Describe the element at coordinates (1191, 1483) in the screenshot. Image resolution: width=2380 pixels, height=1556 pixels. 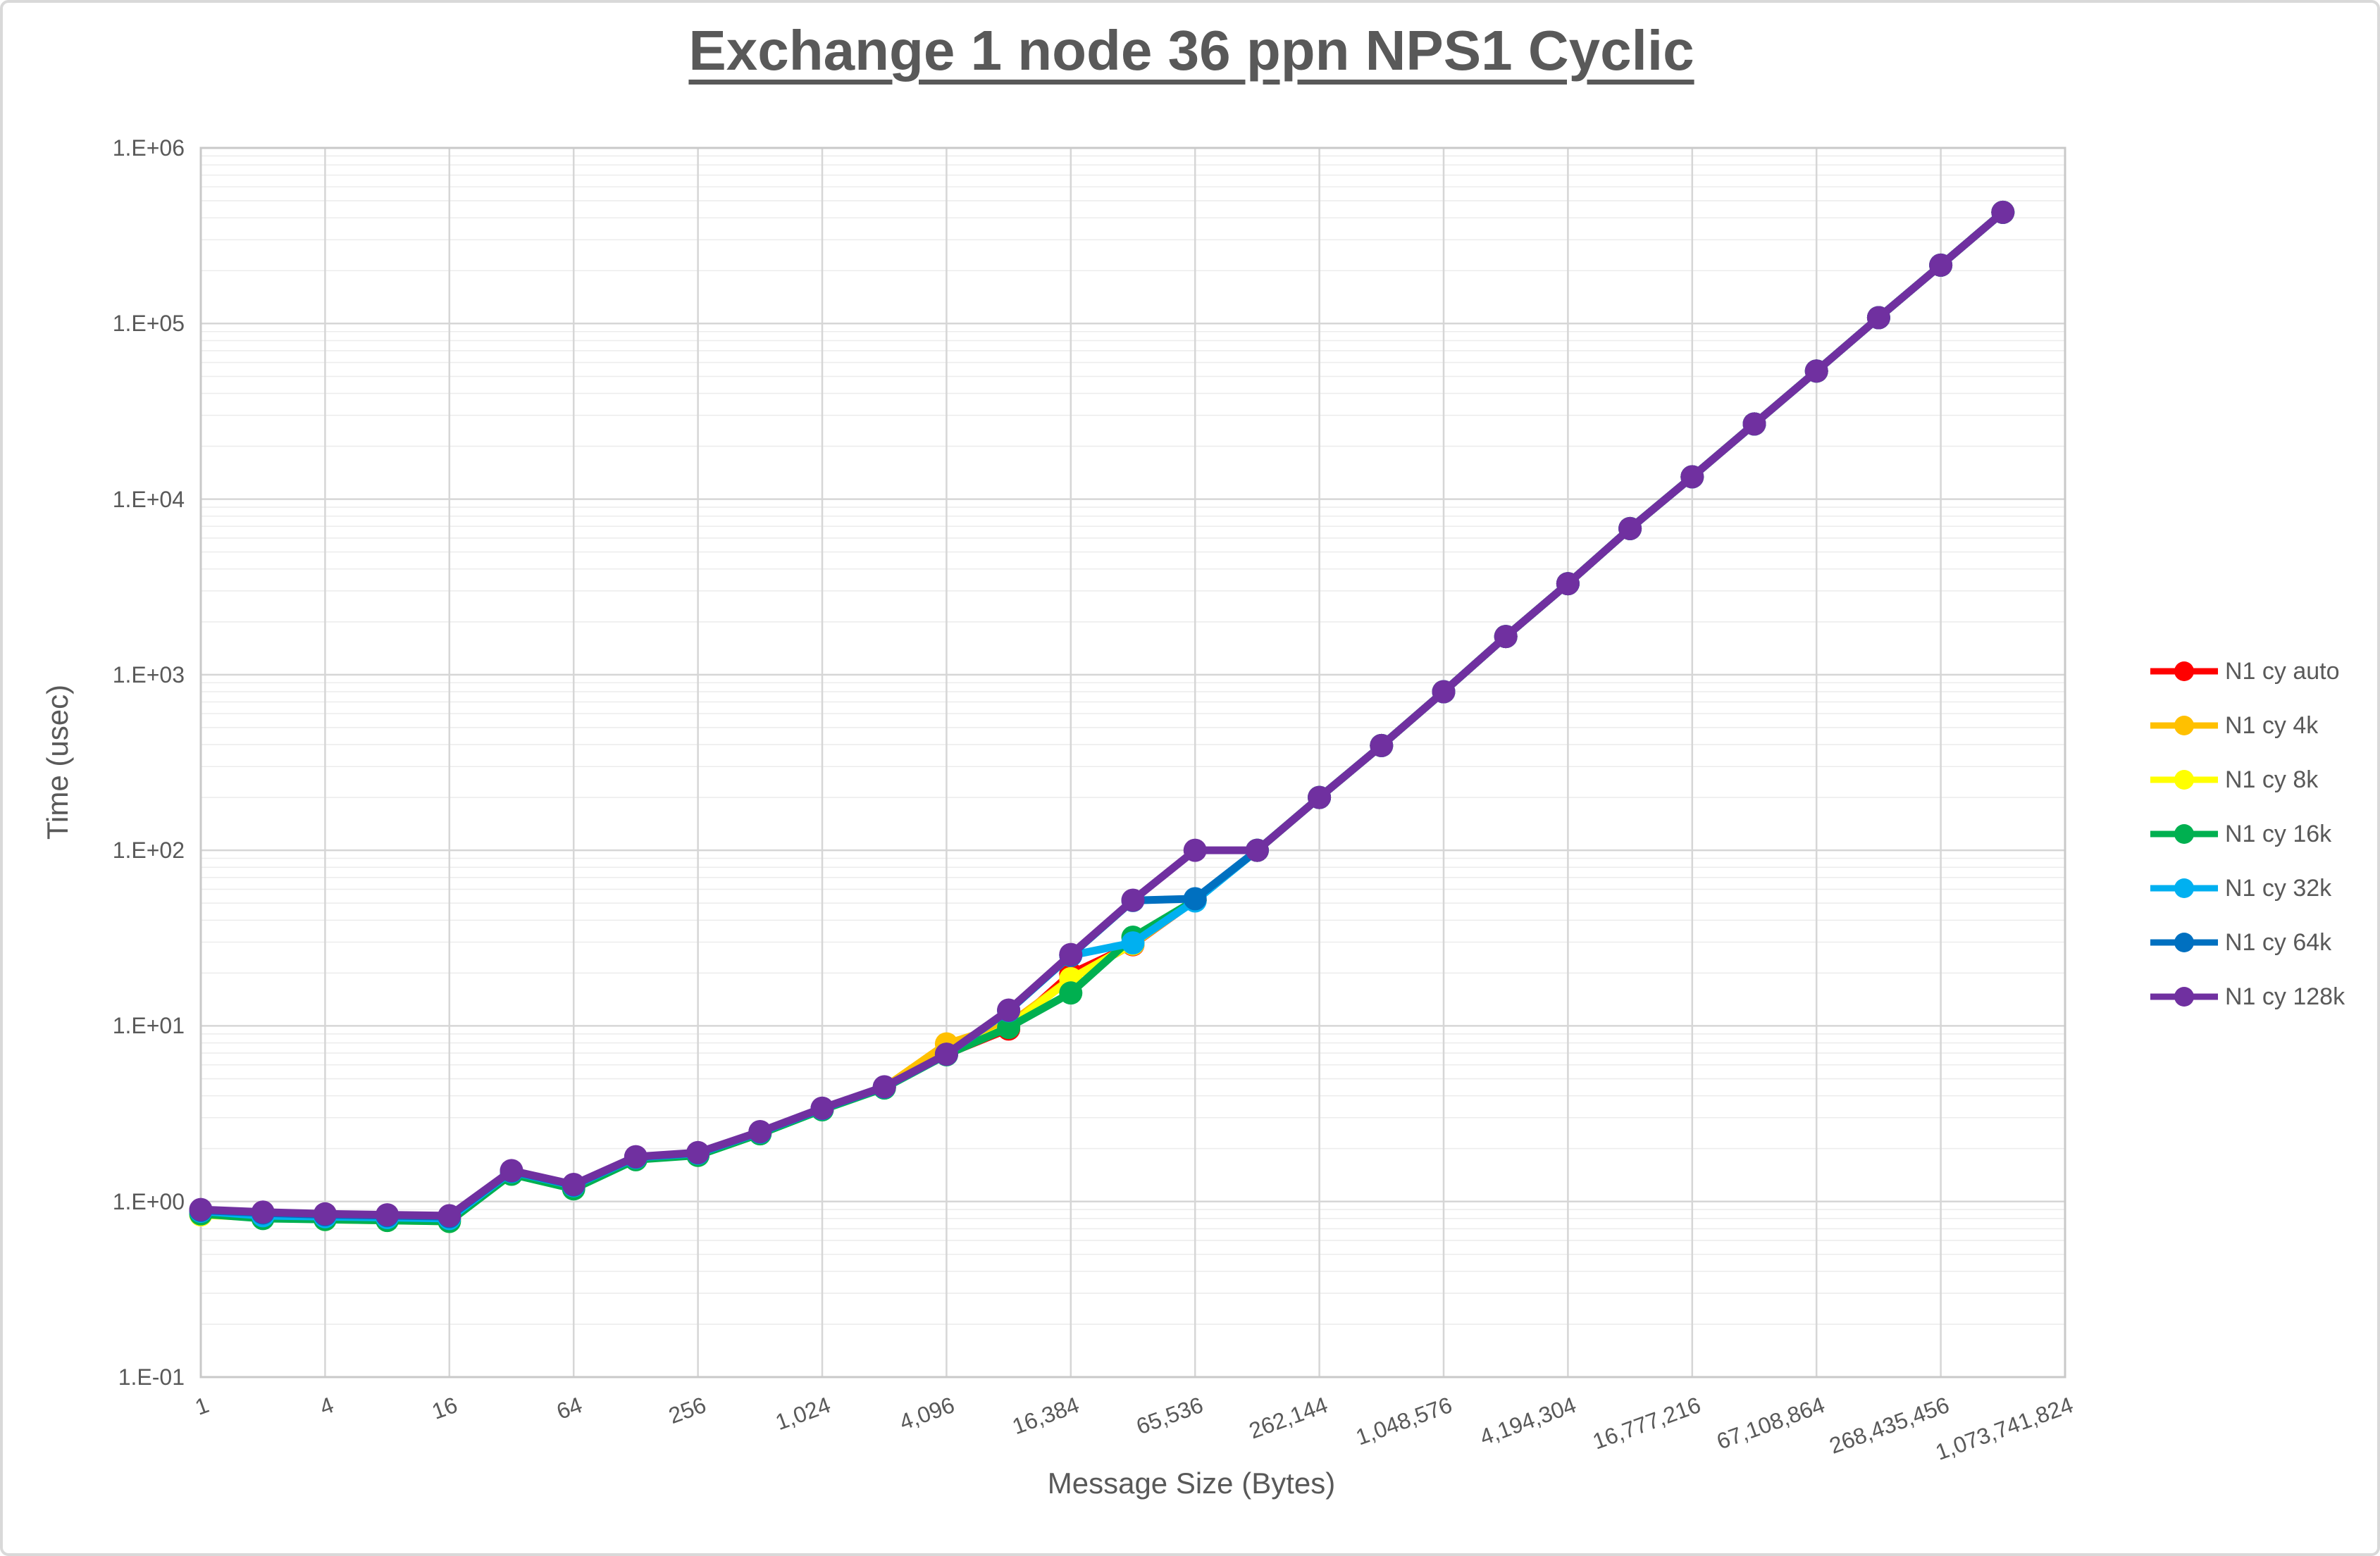
I see `x-axis-title: Message Size (Bytes)` at that location.